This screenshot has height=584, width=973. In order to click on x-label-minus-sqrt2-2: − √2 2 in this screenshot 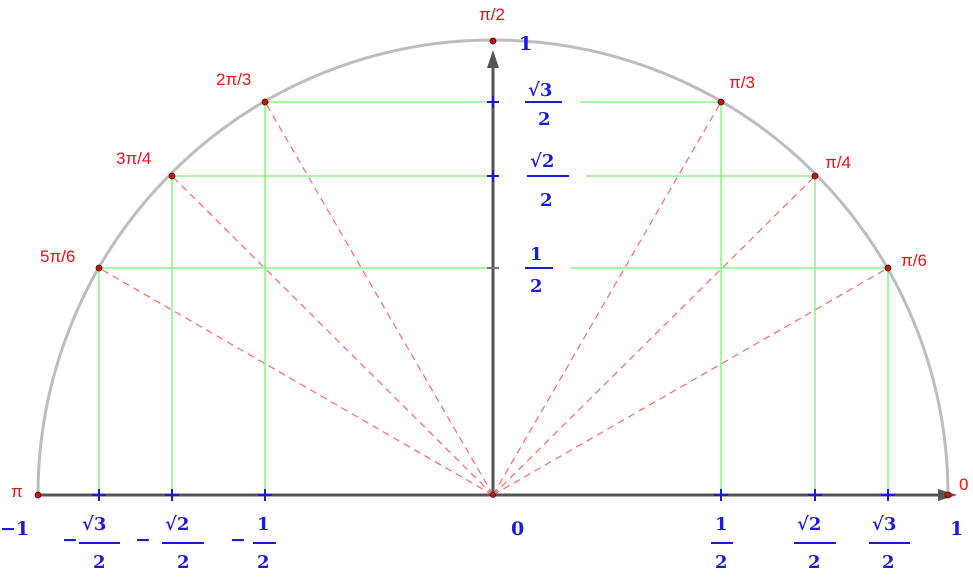, I will do `click(169, 543)`.